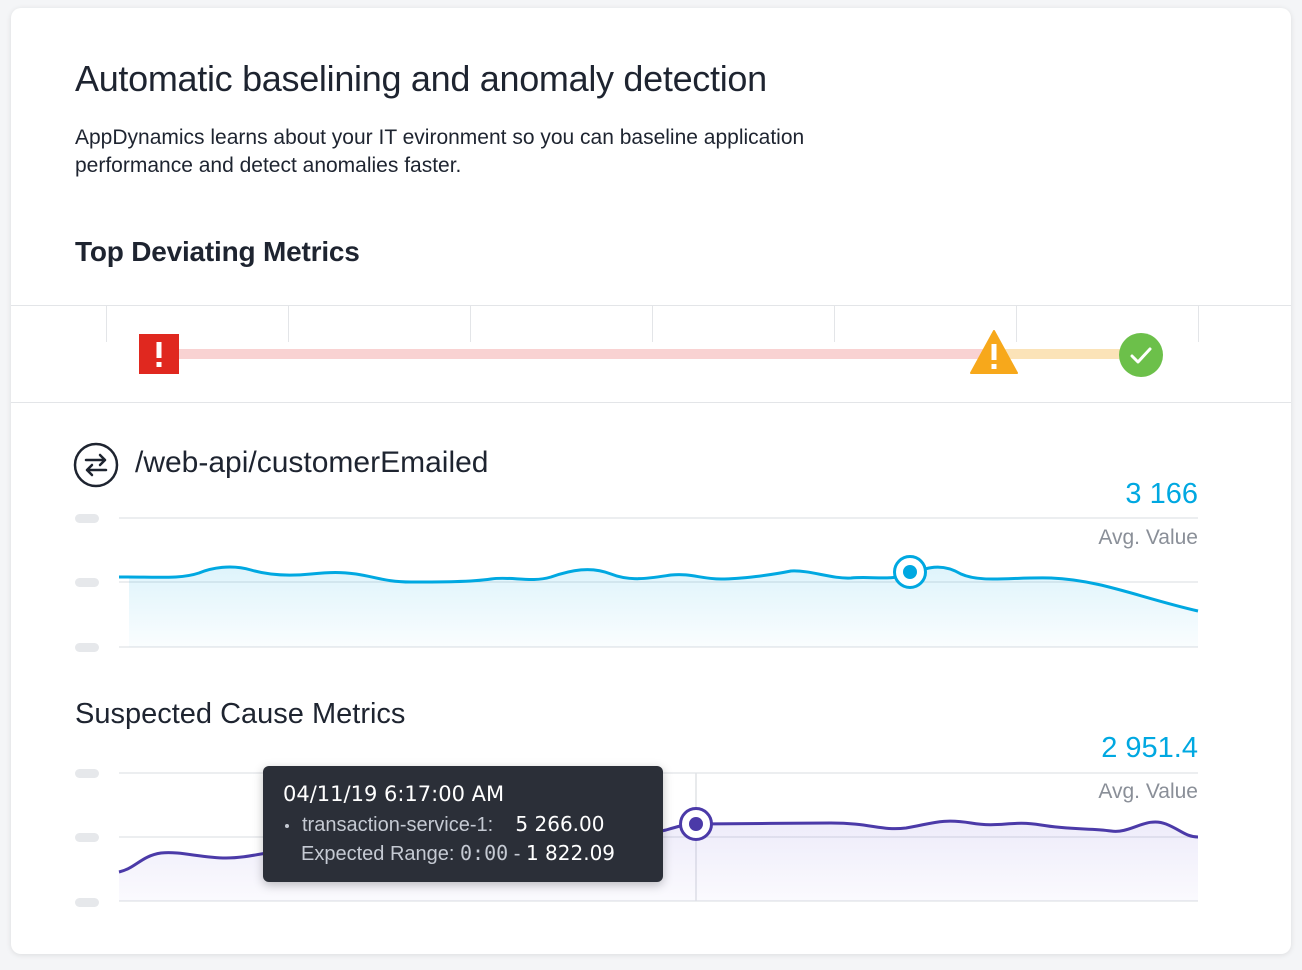  I want to click on warning-icon, so click(994, 352).